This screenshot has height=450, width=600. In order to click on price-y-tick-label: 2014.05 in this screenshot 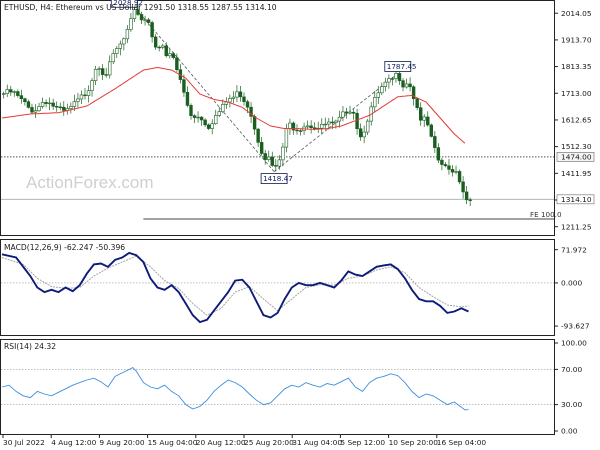, I will do `click(576, 13)`.